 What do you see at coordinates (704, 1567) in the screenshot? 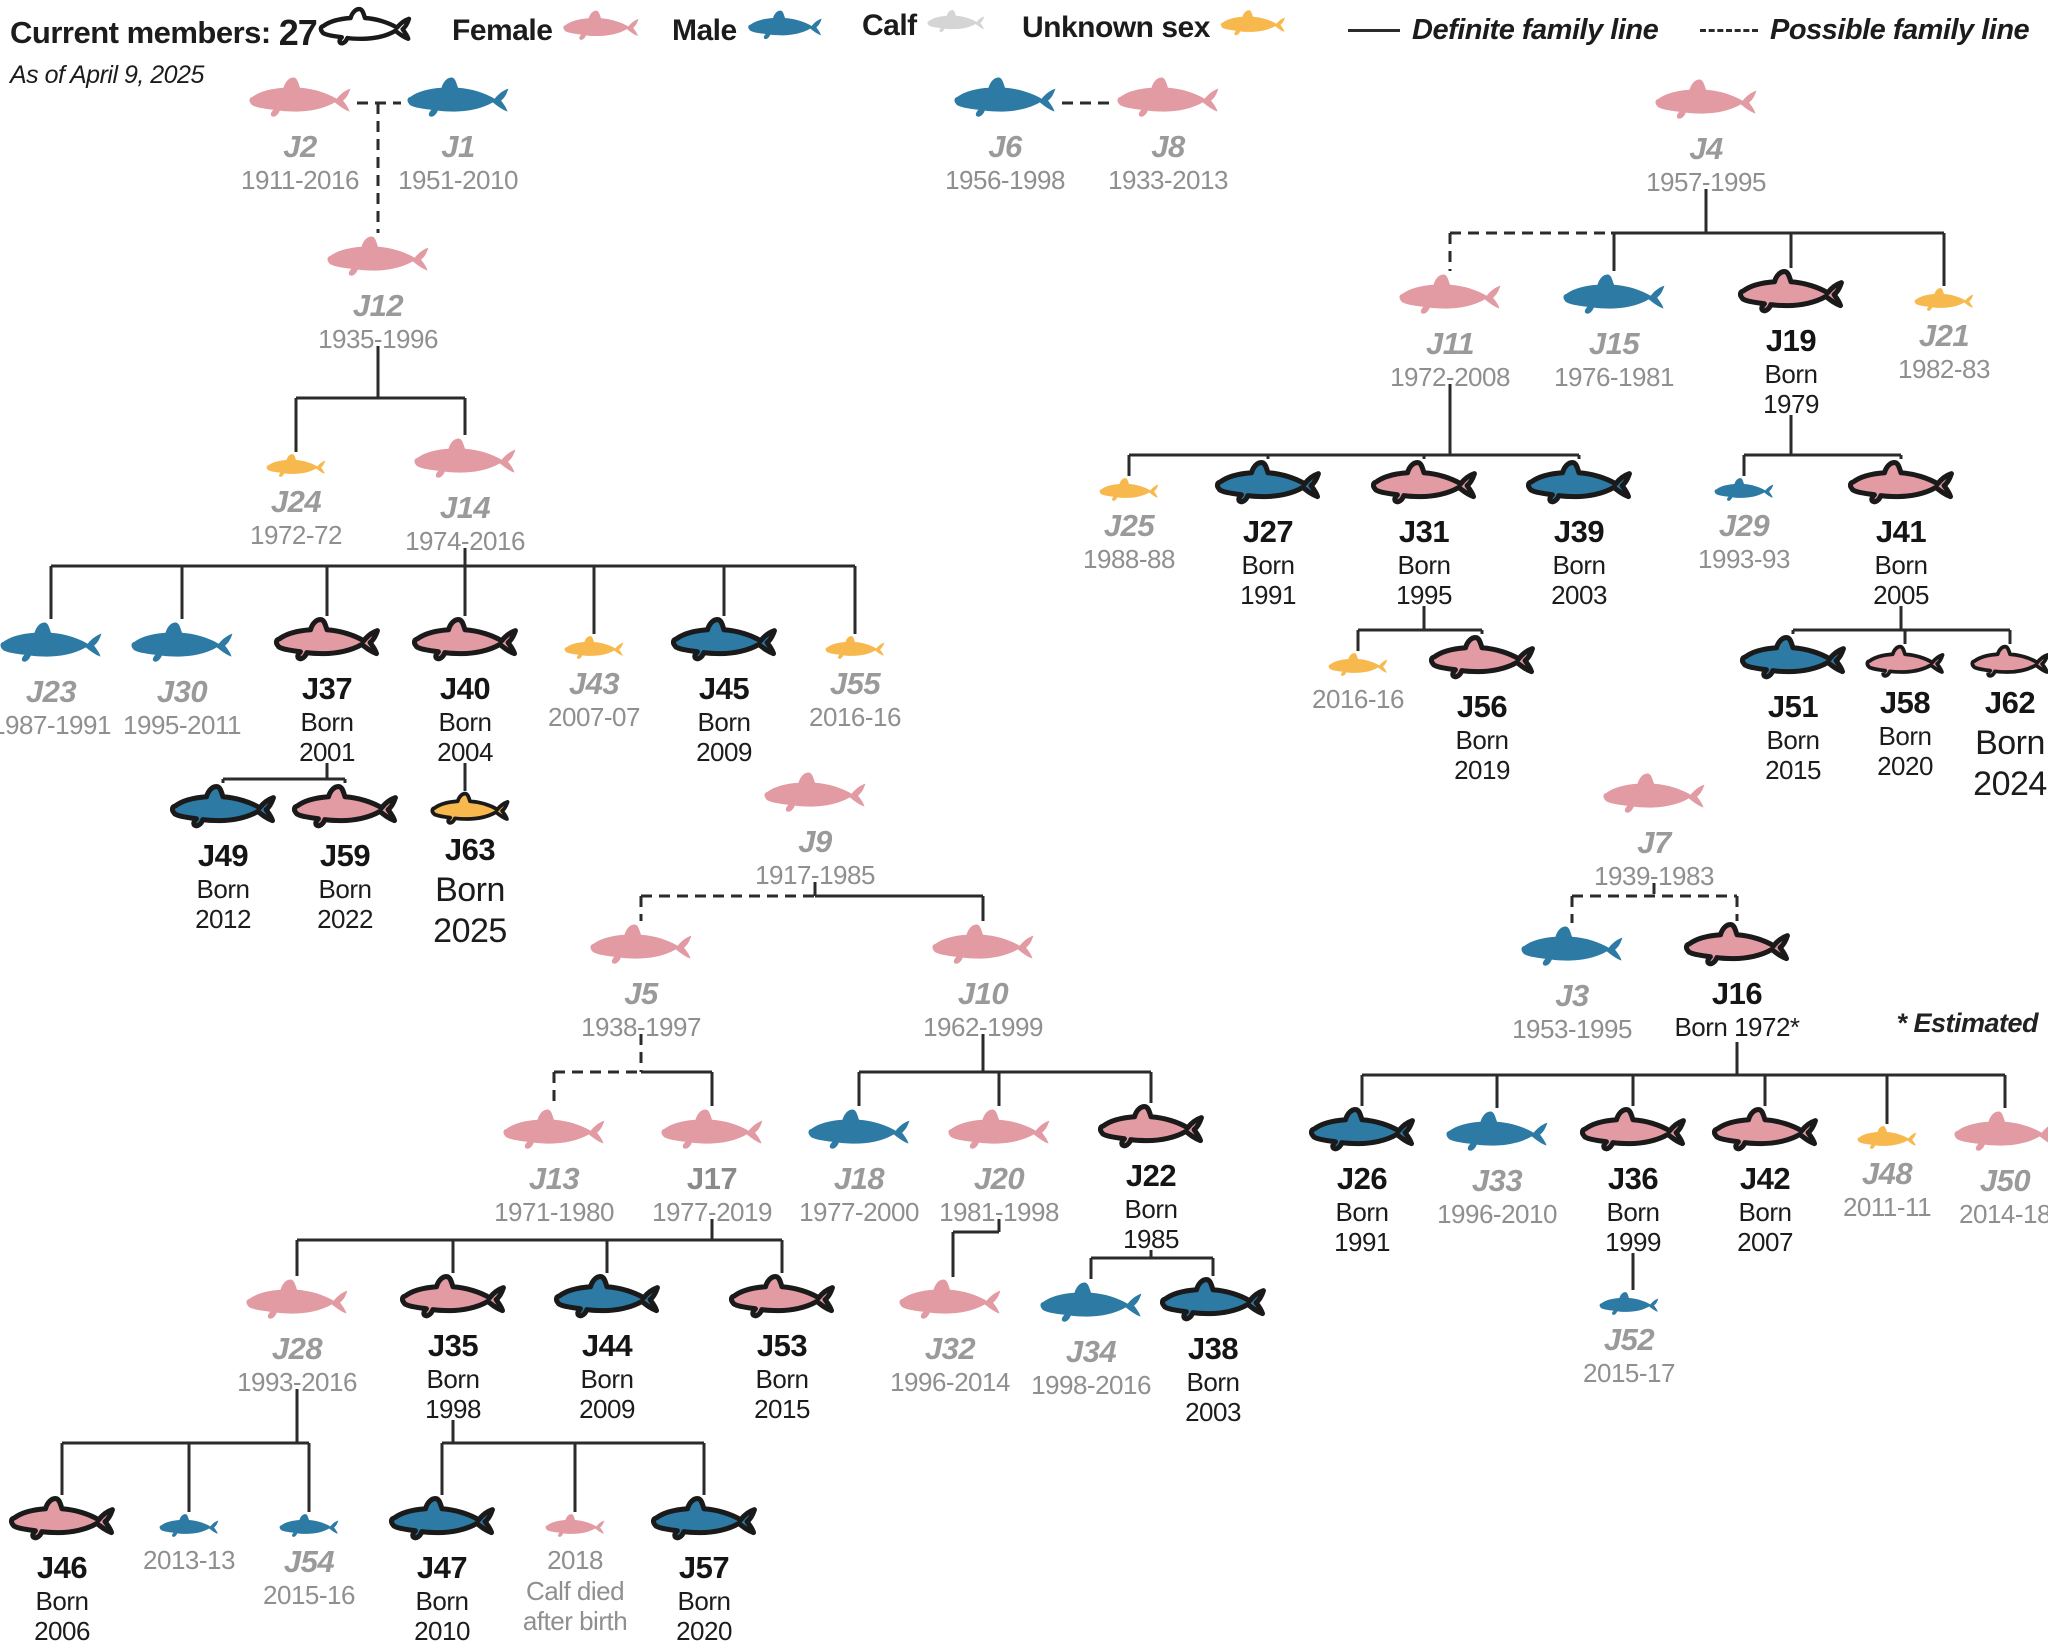
I see `node-id-label: J57` at bounding box center [704, 1567].